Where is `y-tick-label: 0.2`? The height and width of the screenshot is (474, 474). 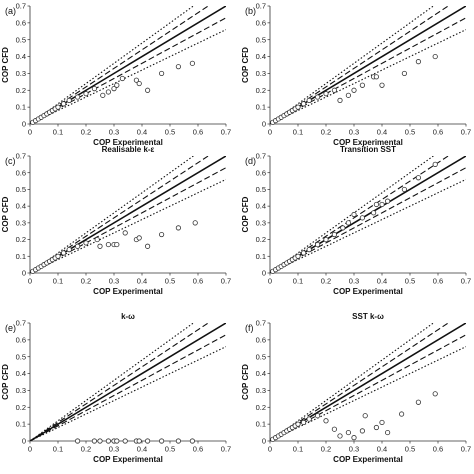
y-tick-label: 0.2 is located at coordinates (21, 90).